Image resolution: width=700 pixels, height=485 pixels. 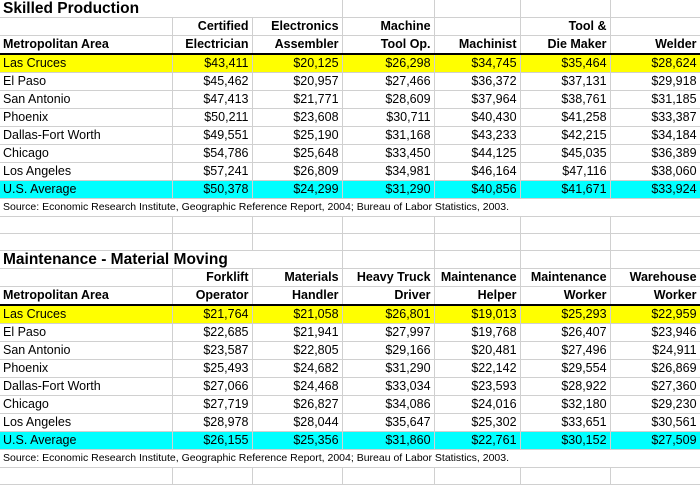 What do you see at coordinates (477, 314) in the screenshot?
I see `salary-cell: $19,013` at bounding box center [477, 314].